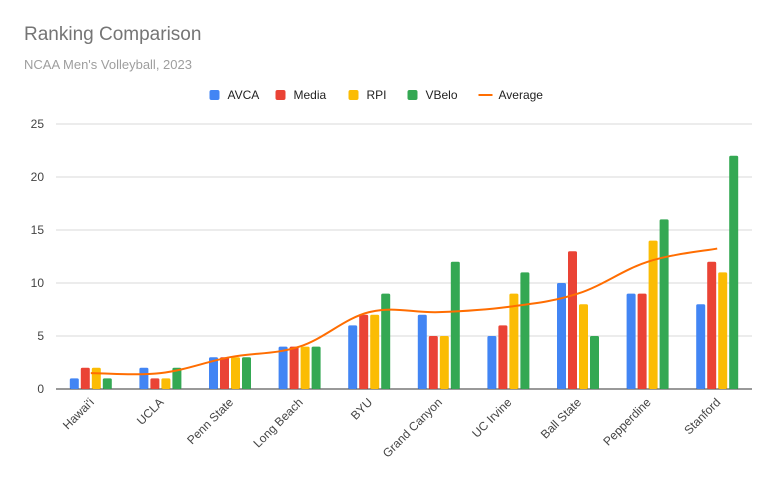  Describe the element at coordinates (361, 408) in the screenshot. I see `x-tick-label: BYU` at that location.